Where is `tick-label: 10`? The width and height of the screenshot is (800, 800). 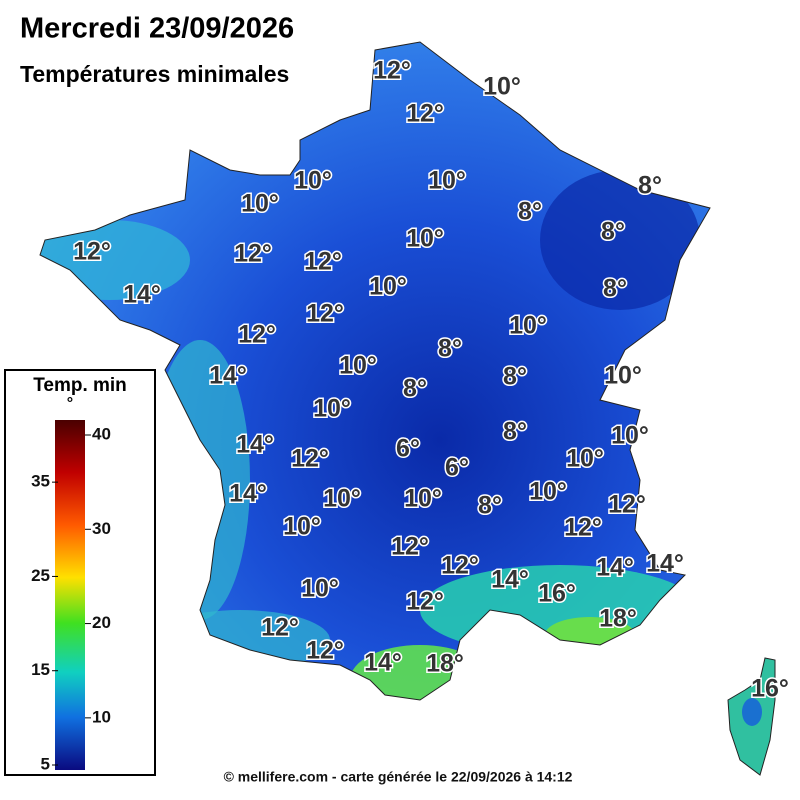
tick-label: 10 is located at coordinates (101, 716).